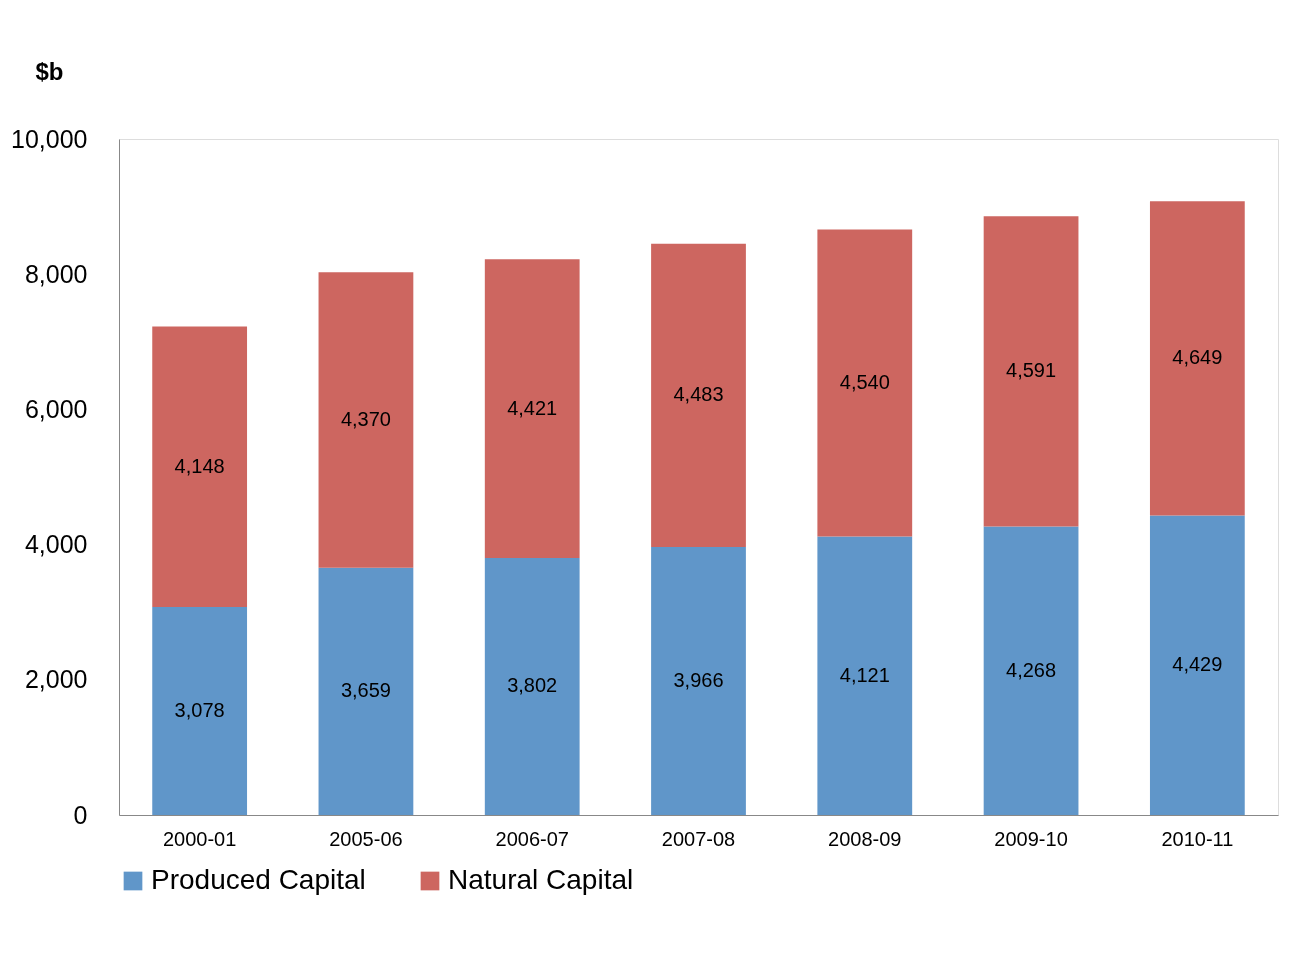 The height and width of the screenshot is (960, 1293). I want to click on data-label: 3,078, so click(199, 709).